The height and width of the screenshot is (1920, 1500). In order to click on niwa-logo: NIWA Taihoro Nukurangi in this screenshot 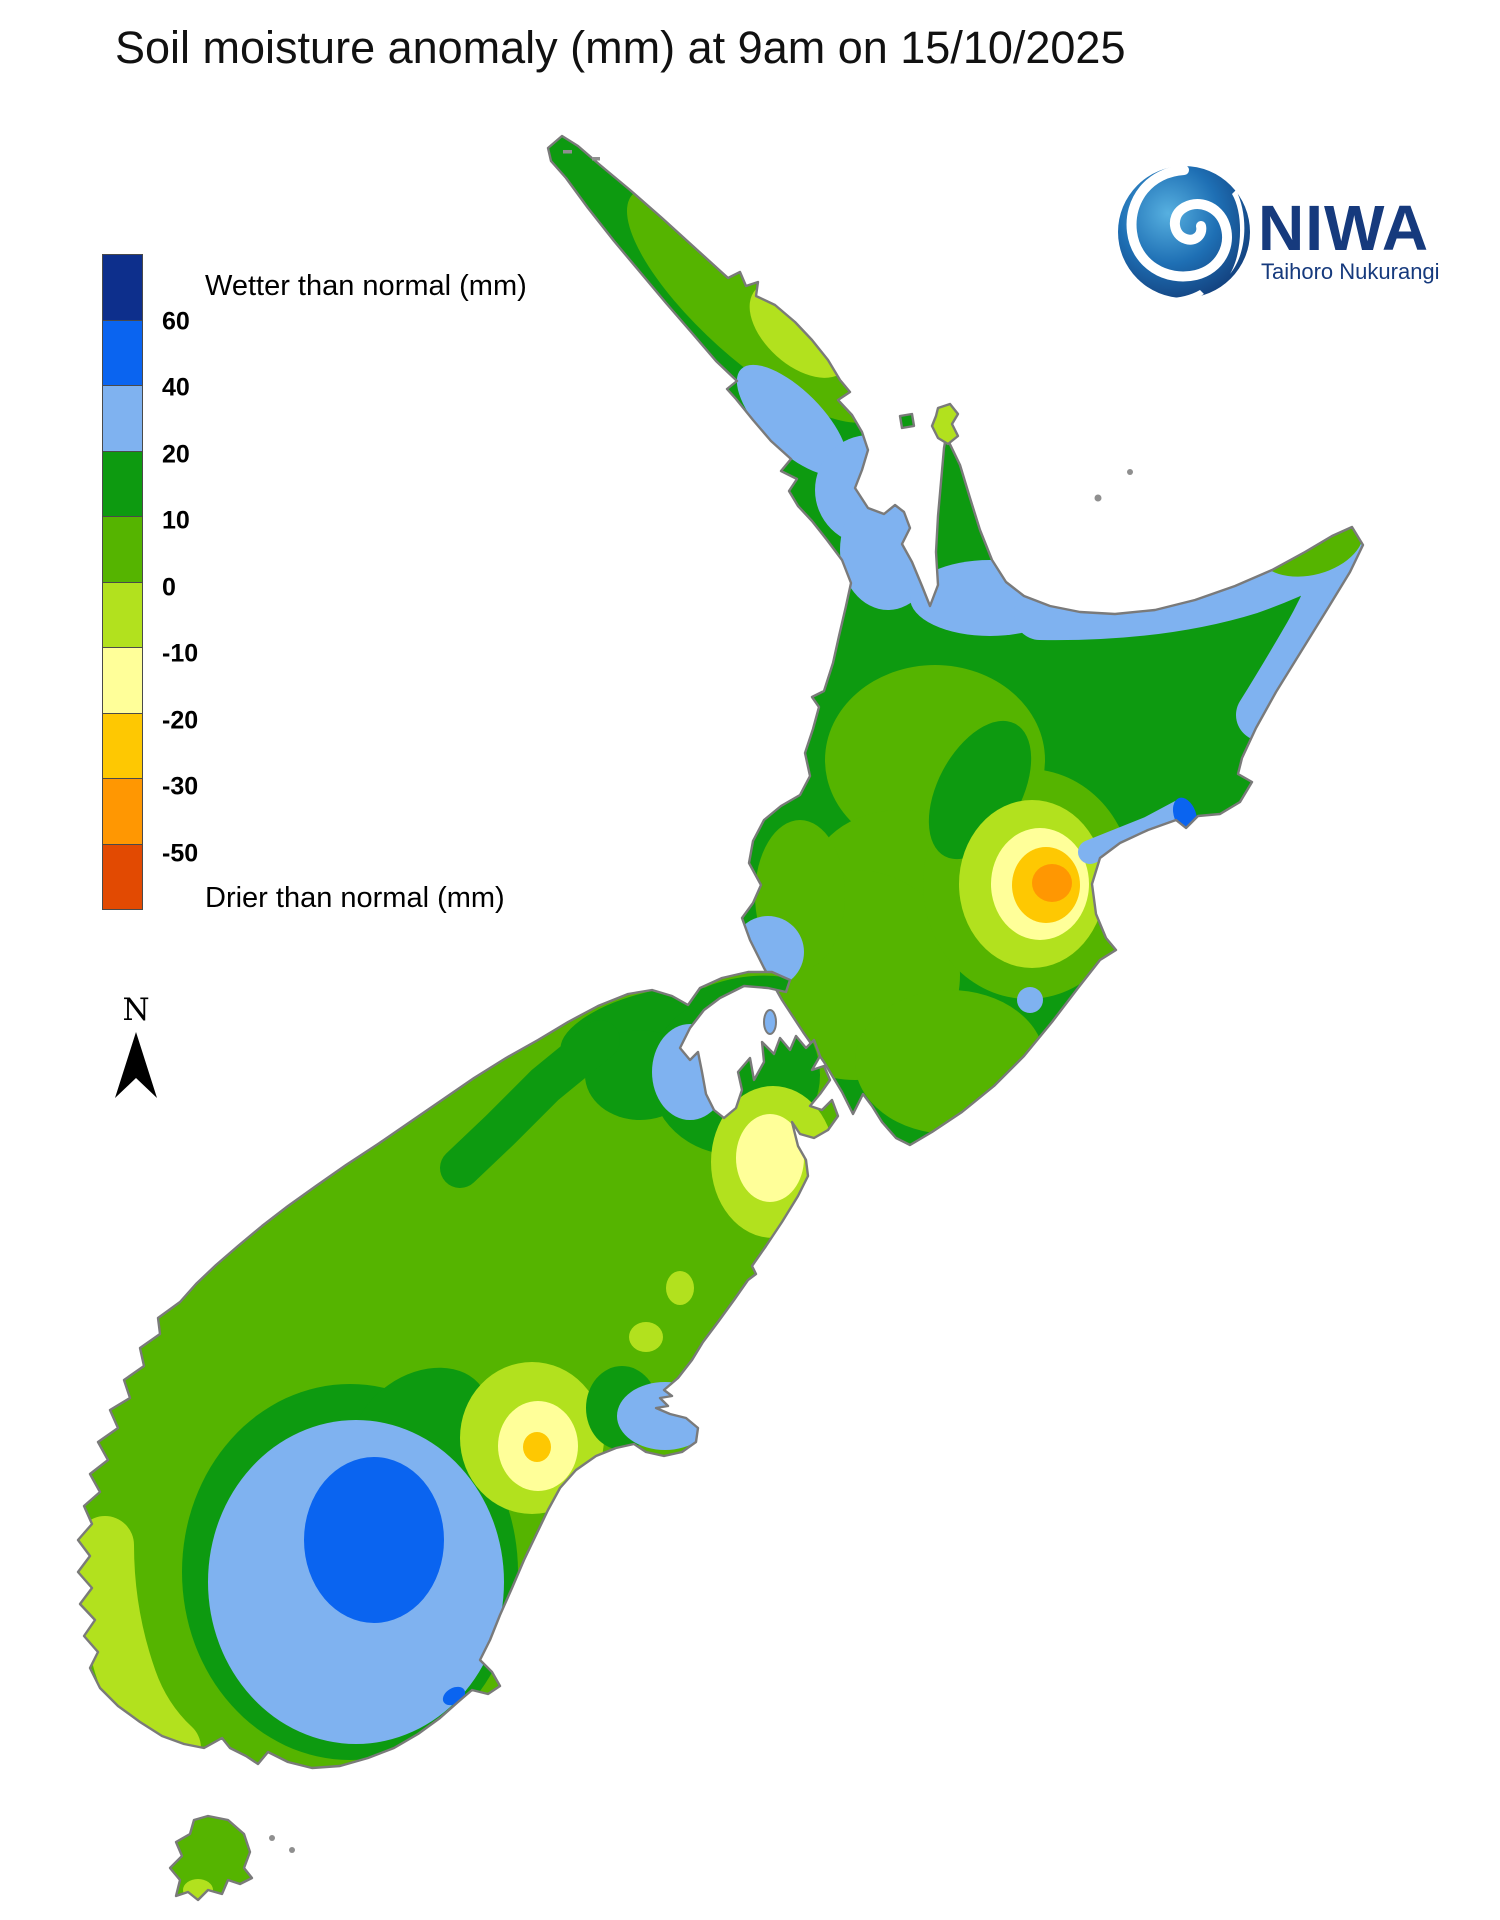, I will do `click(1279, 233)`.